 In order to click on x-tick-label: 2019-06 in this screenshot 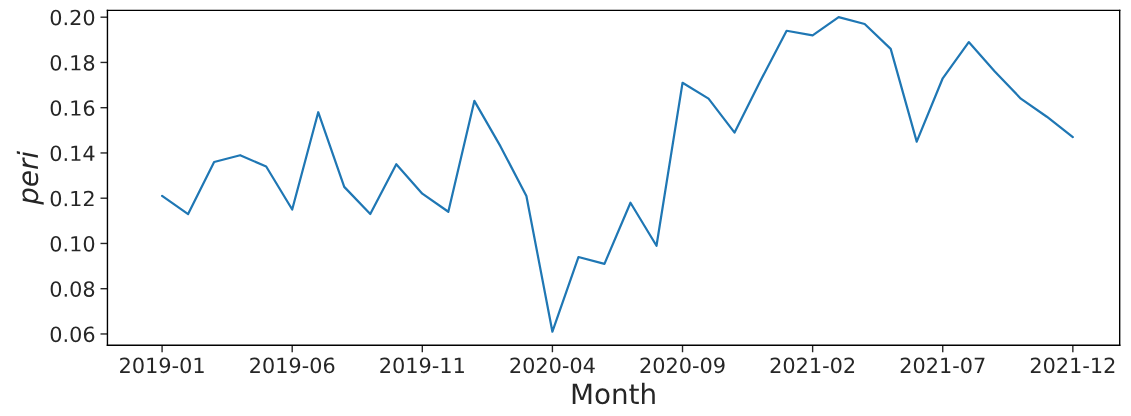, I will do `click(292, 365)`.